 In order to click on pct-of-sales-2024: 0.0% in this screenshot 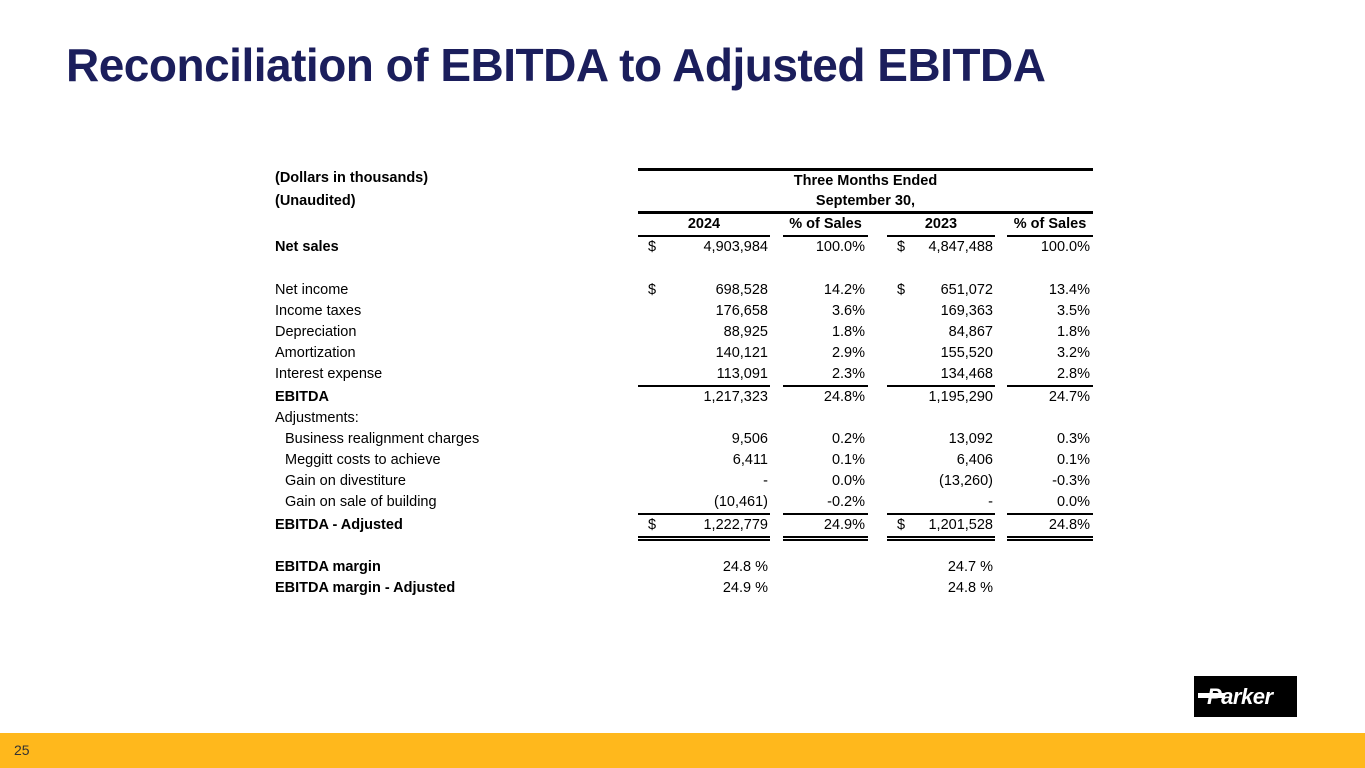, I will do `click(848, 481)`.